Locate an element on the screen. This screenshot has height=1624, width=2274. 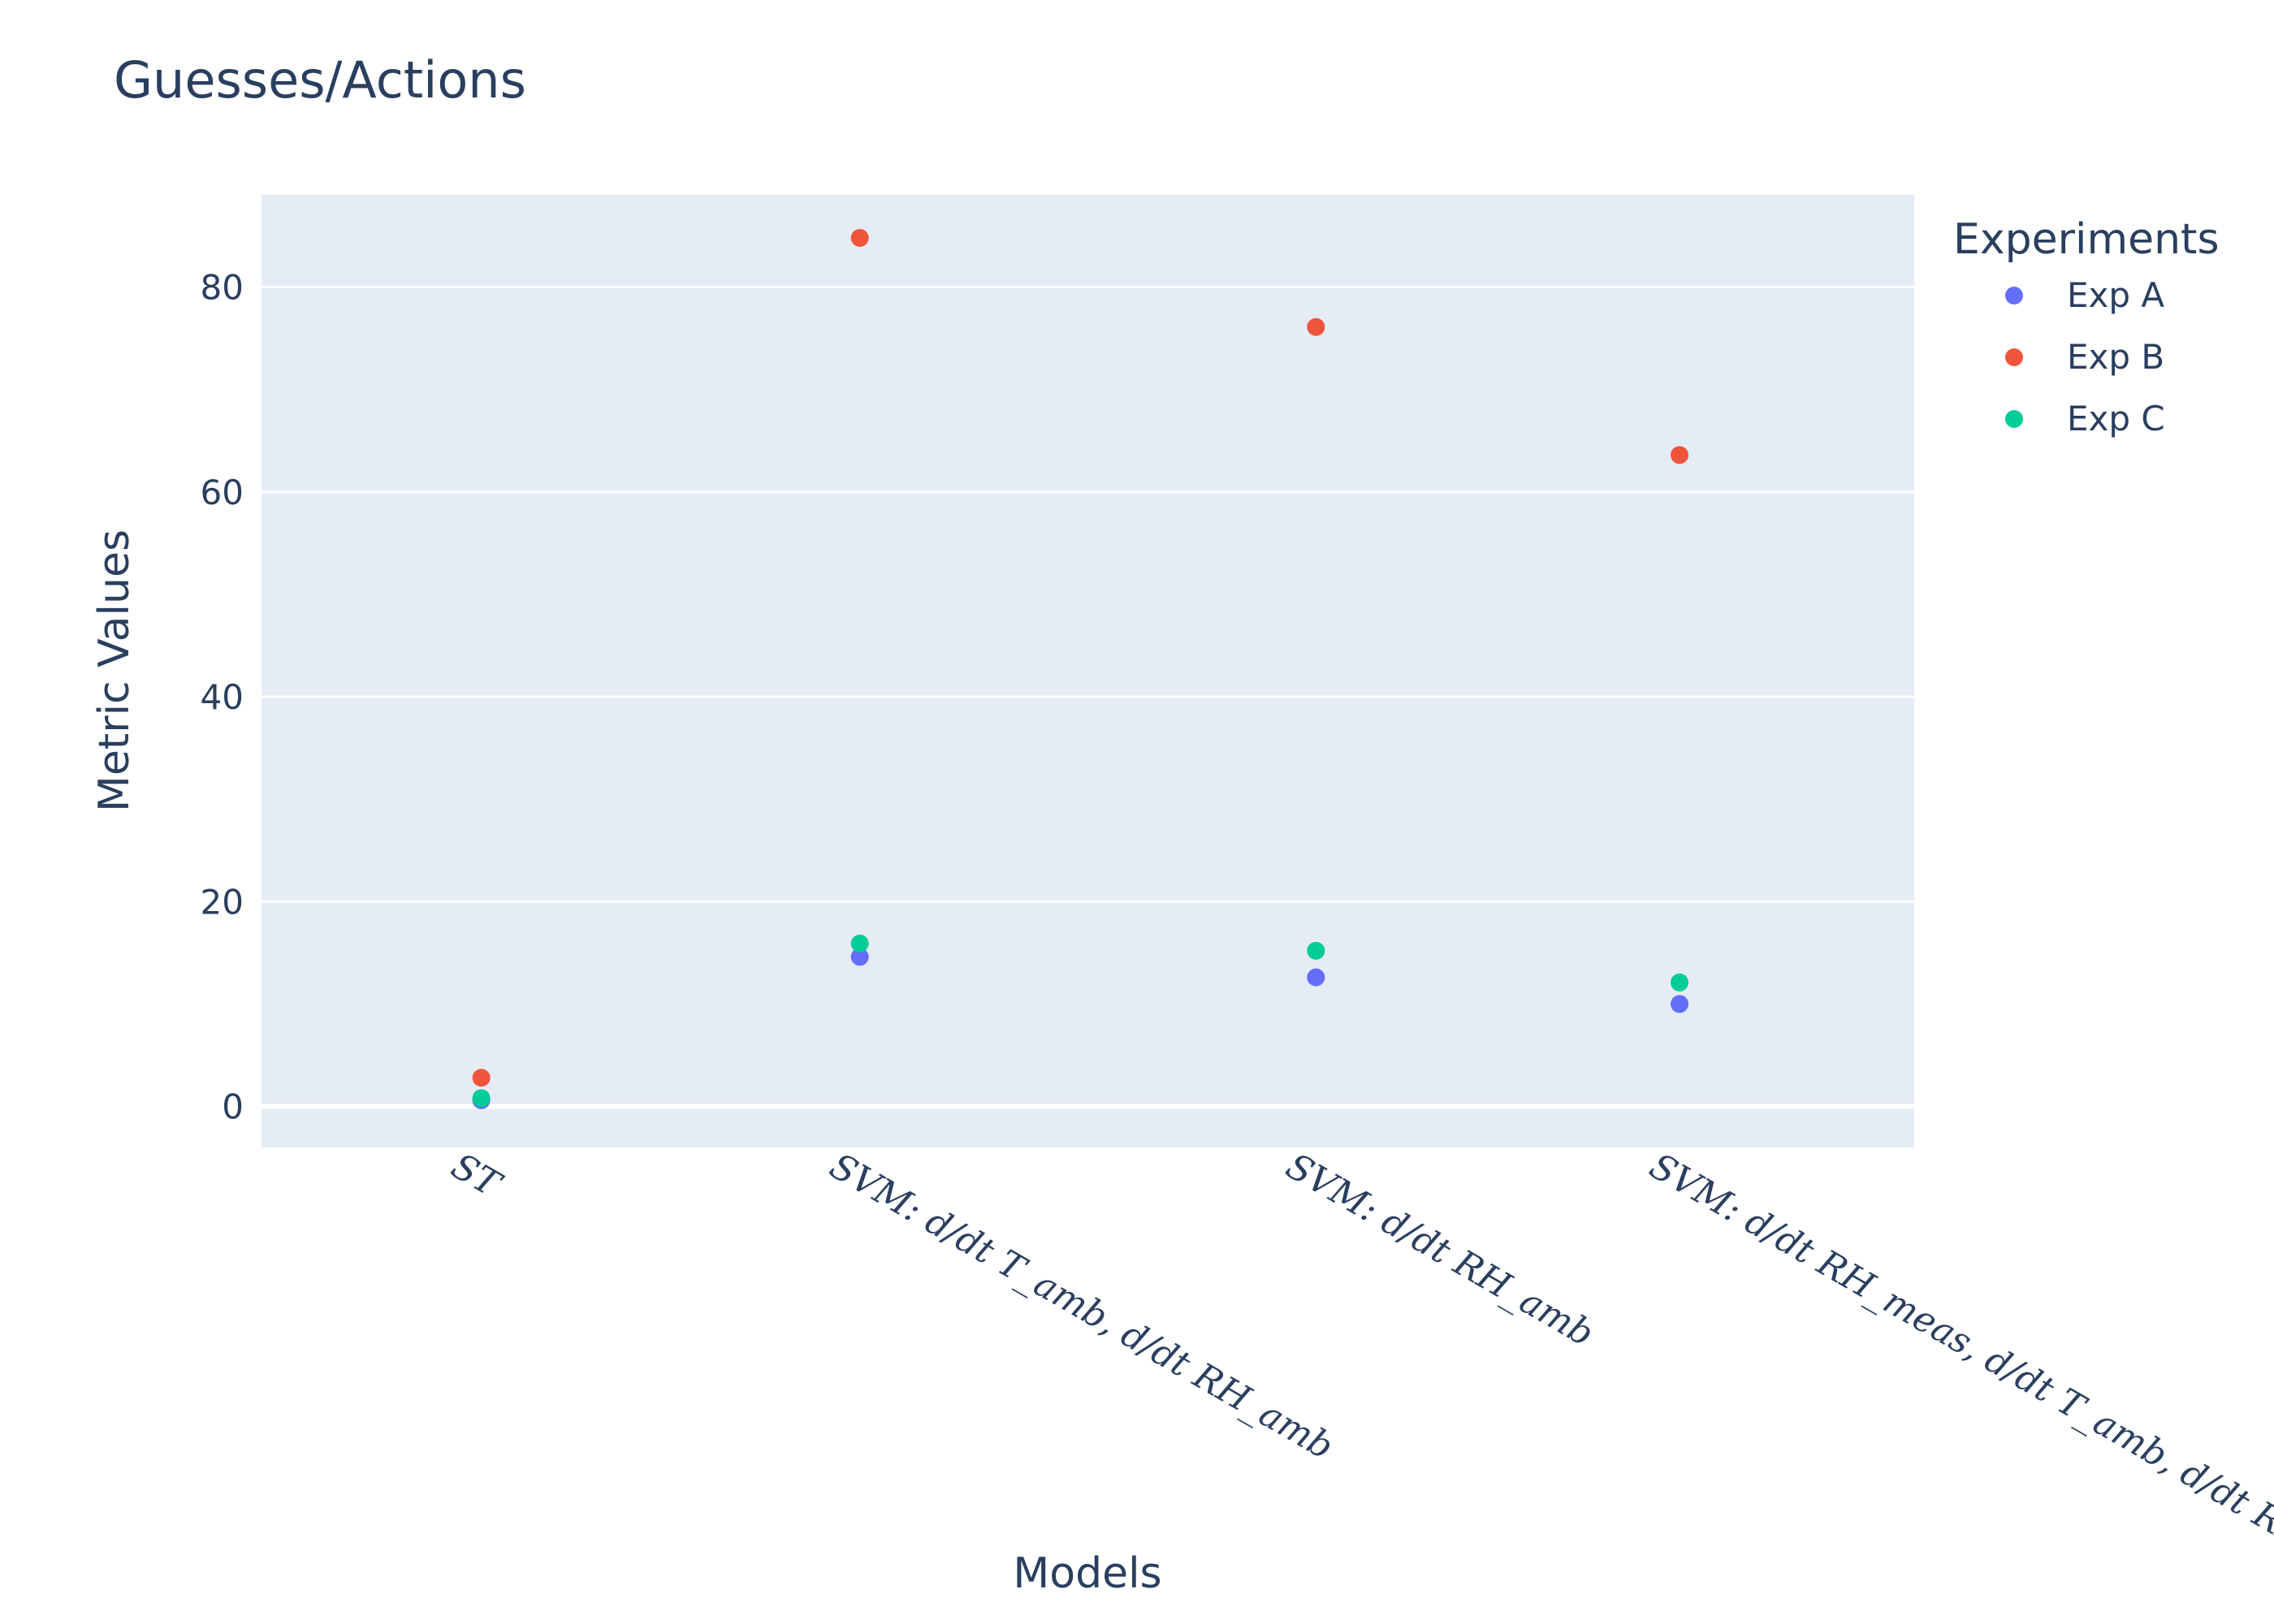
chart-title: Guesses/Actions is located at coordinates (320, 80).